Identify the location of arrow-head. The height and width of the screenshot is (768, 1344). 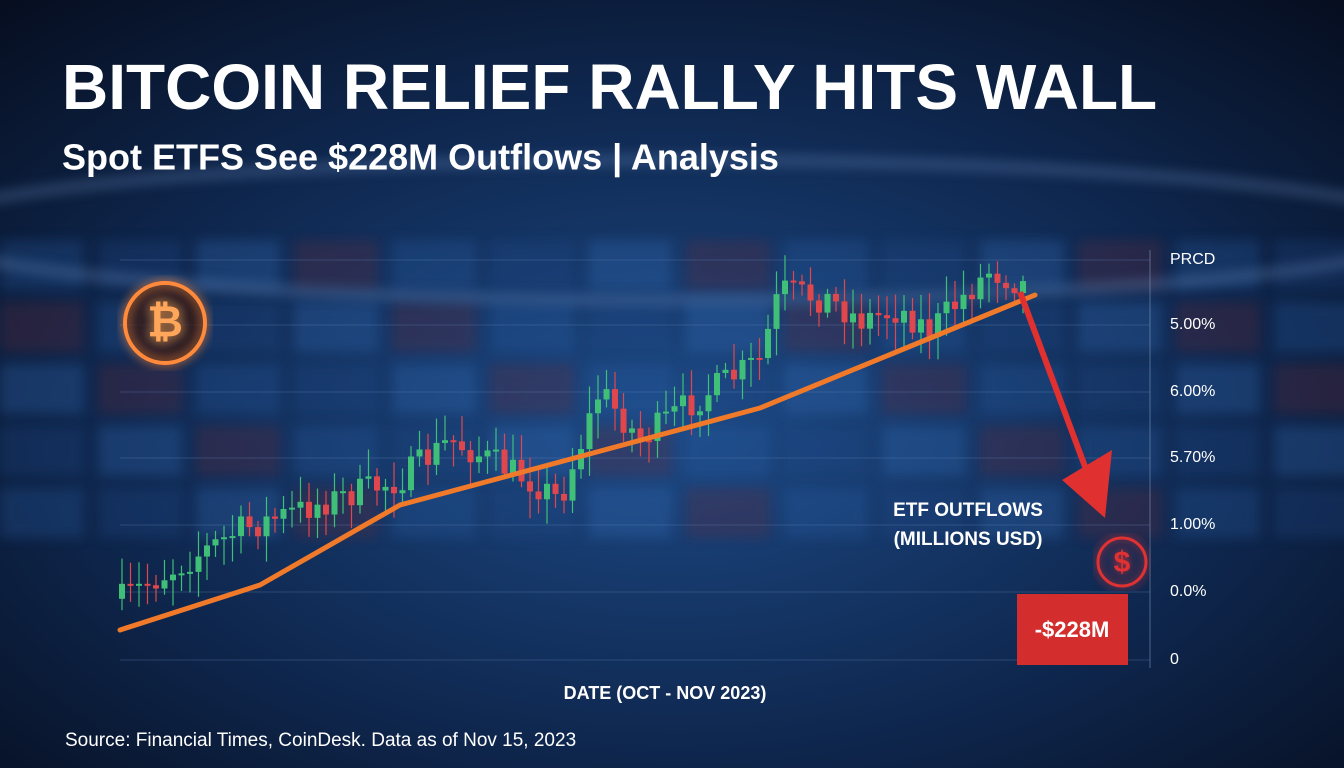
(1087, 484).